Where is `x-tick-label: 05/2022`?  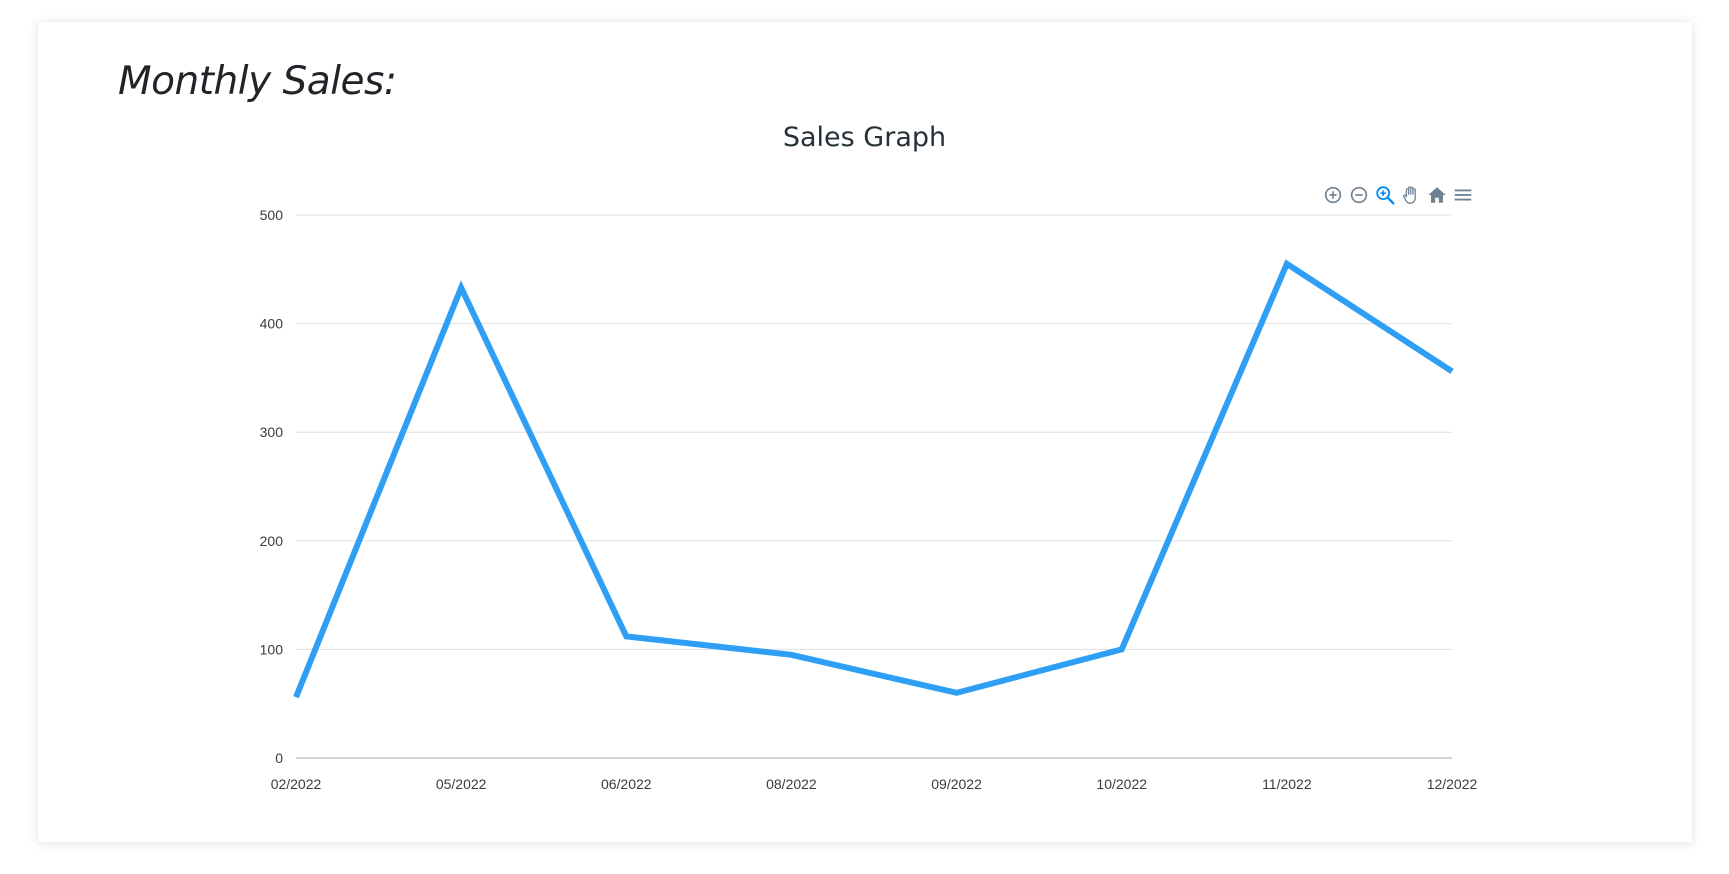 x-tick-label: 05/2022 is located at coordinates (461, 784).